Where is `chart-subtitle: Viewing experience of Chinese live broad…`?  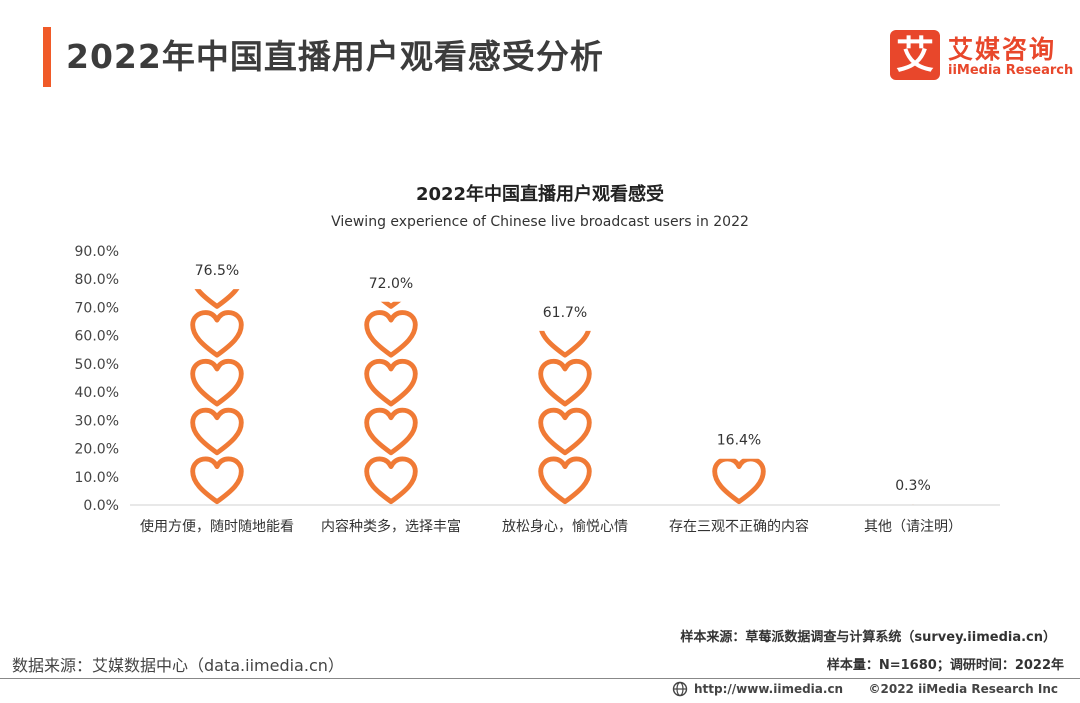 chart-subtitle: Viewing experience of Chinese live broad… is located at coordinates (540, 222).